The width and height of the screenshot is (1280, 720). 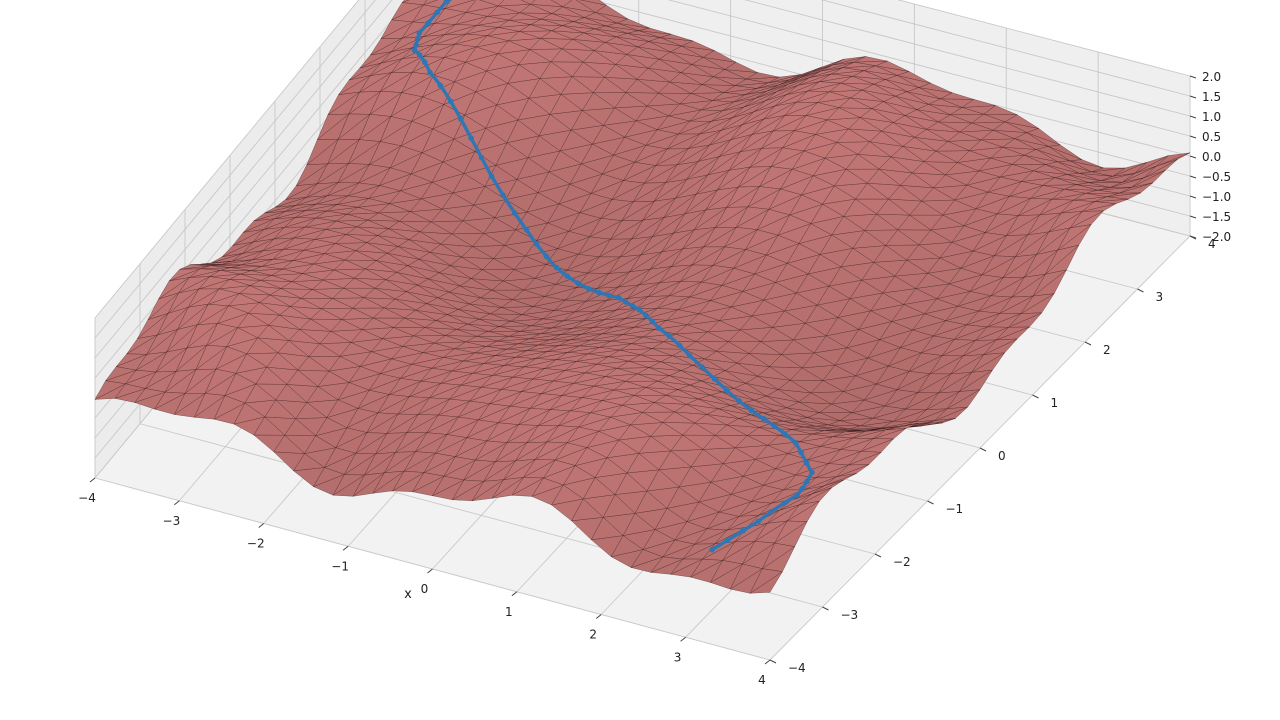 What do you see at coordinates (1160, 297) in the screenshot?
I see `y-tick-label: 3` at bounding box center [1160, 297].